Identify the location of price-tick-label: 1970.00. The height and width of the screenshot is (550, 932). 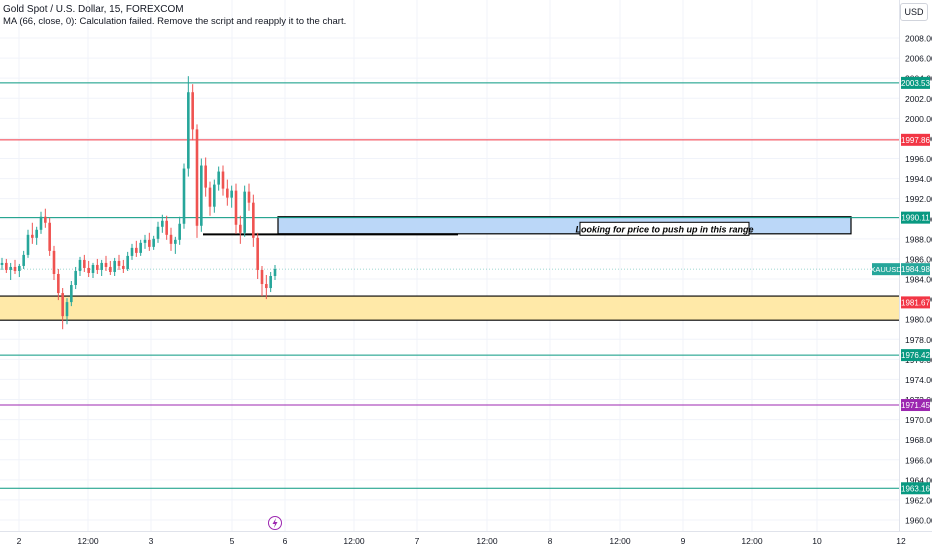
(918, 420).